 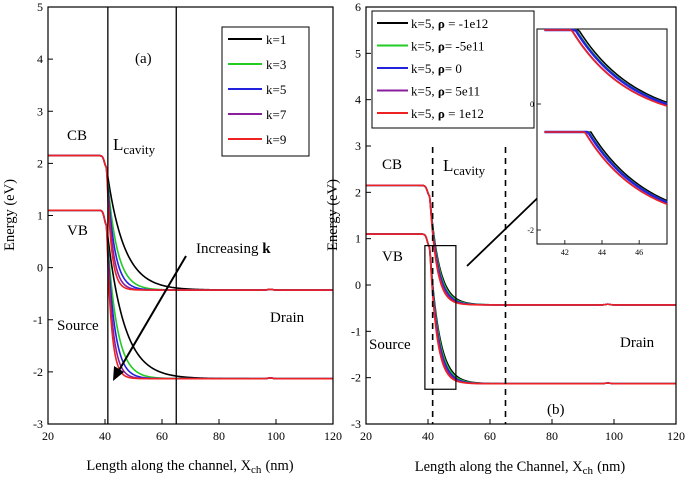 I want to click on panel-b-inset: 42 44 46 0 -2, so click(x=597, y=142).